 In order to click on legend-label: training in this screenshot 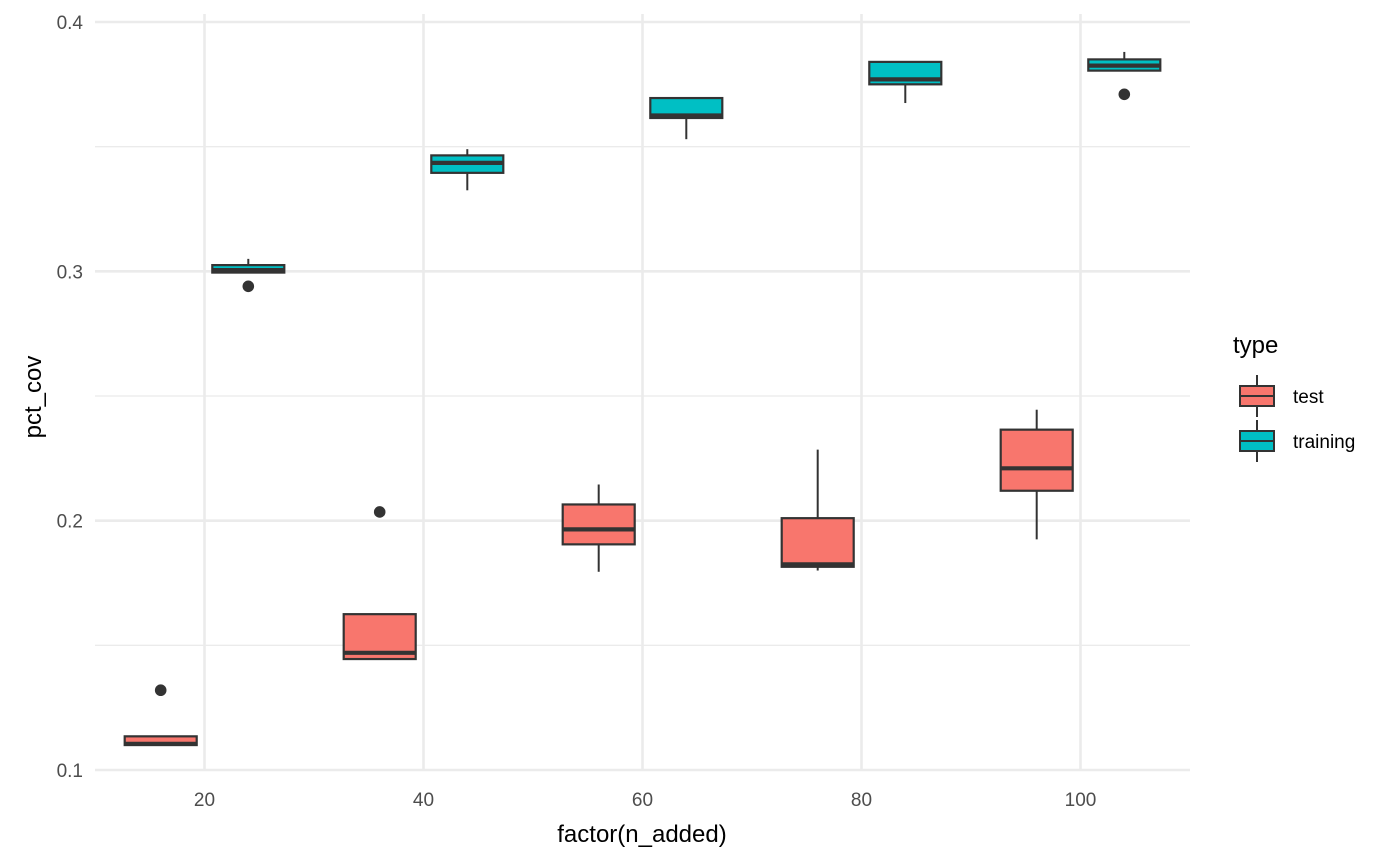, I will do `click(1324, 442)`.